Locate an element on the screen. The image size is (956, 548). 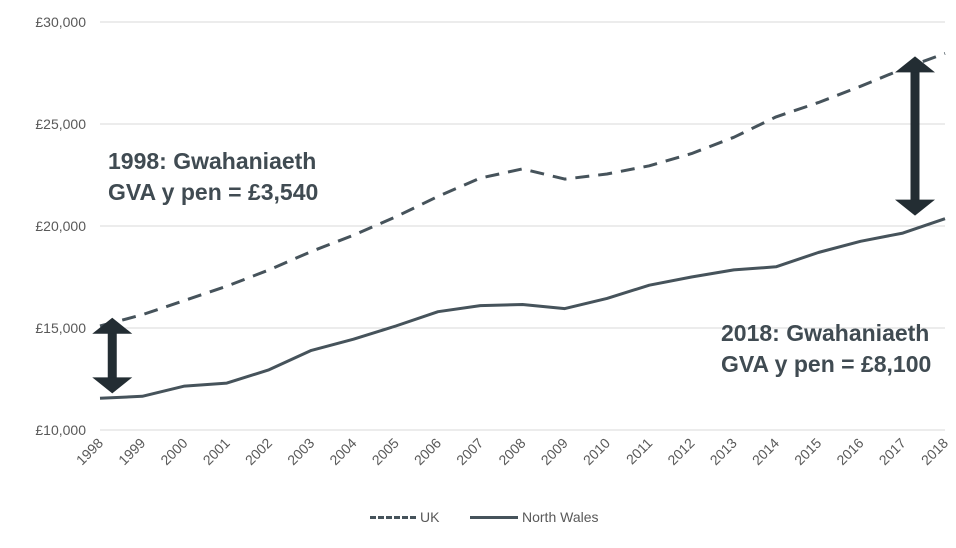
x-tick-label: 2018 is located at coordinates (934, 451).